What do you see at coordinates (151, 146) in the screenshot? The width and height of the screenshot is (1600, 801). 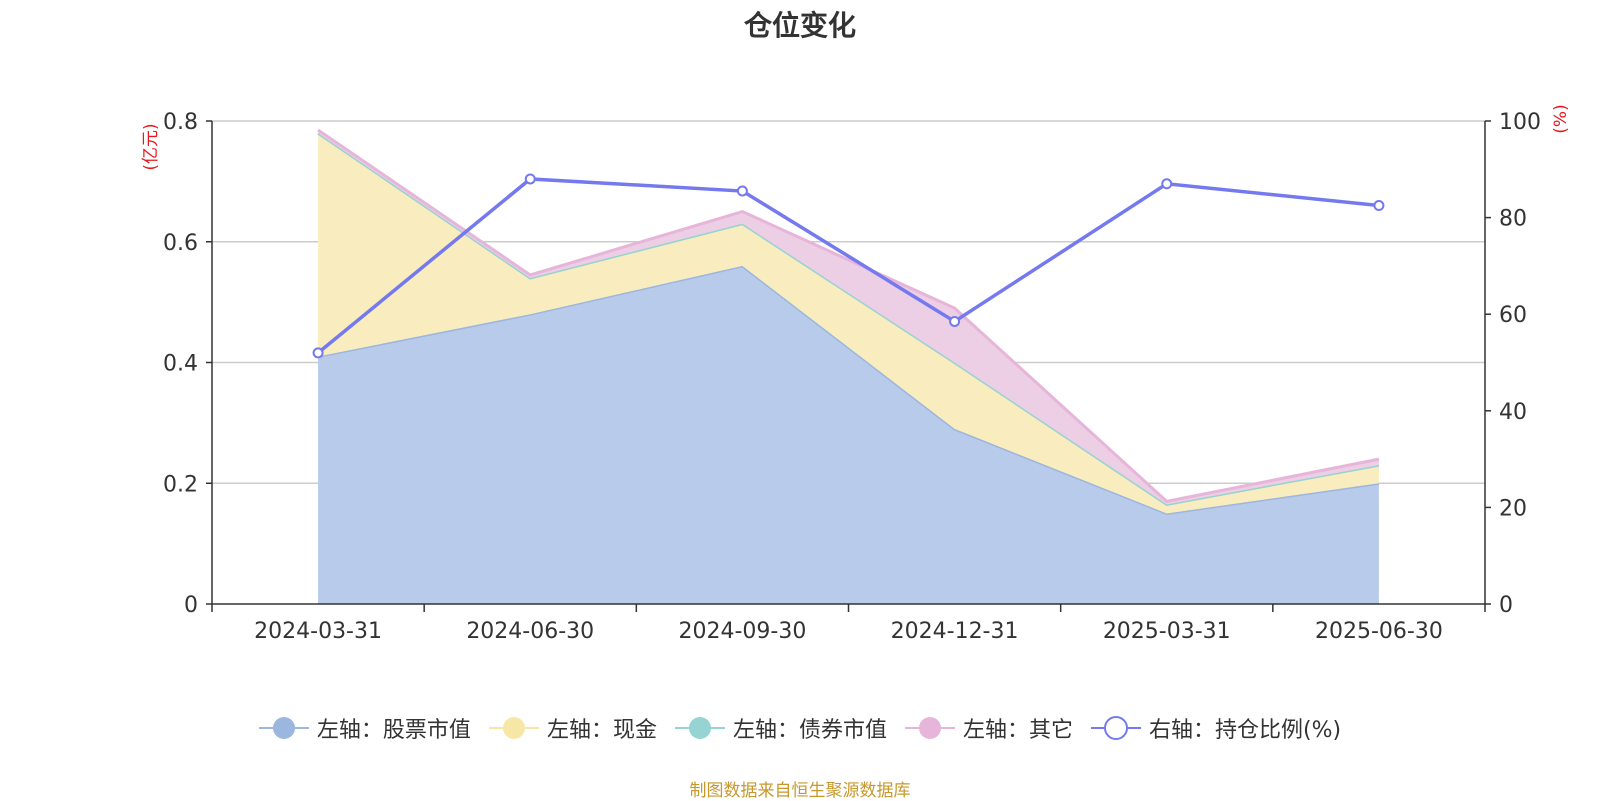 I see `left-axis-unit: (亿元)` at bounding box center [151, 146].